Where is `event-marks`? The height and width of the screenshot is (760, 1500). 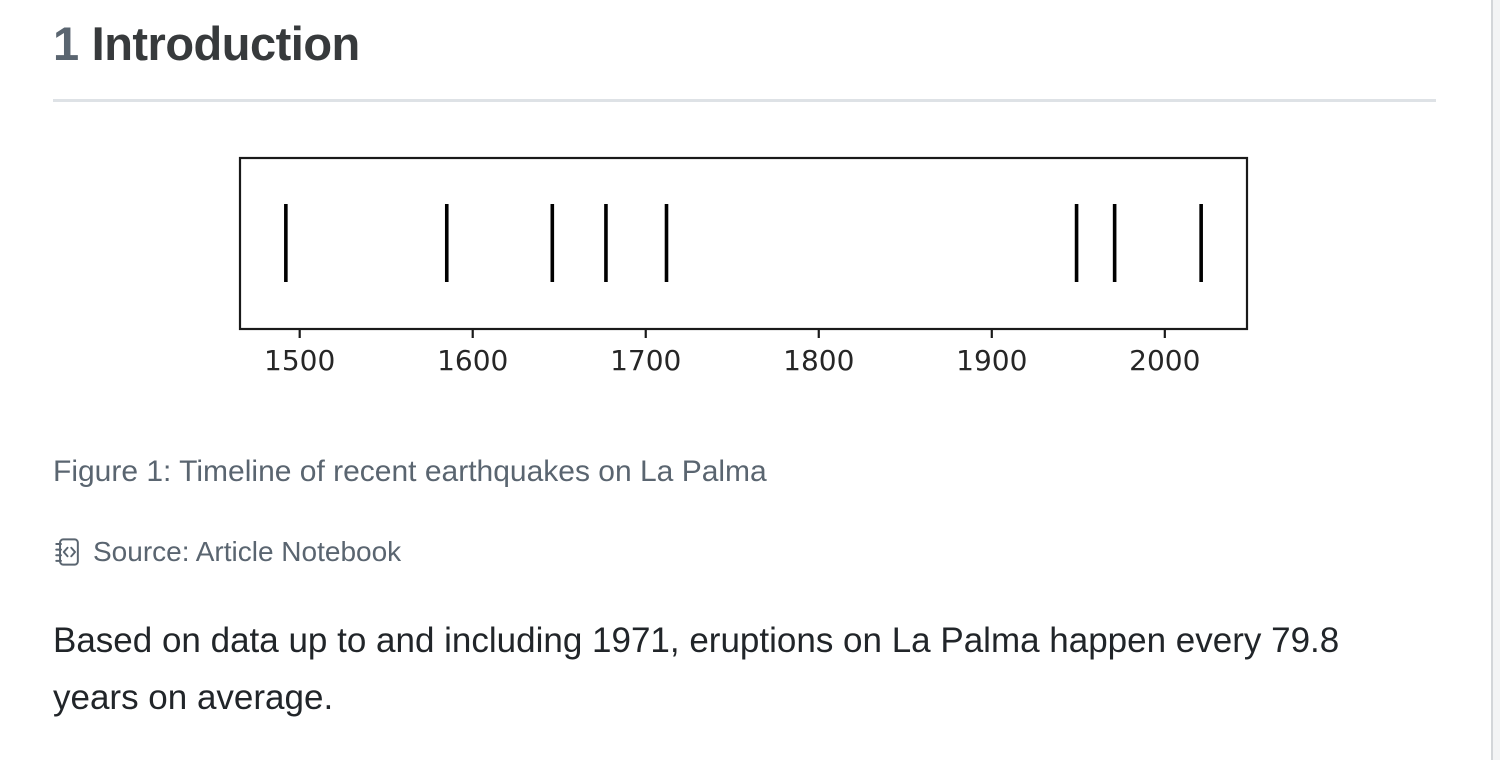 event-marks is located at coordinates (743, 243).